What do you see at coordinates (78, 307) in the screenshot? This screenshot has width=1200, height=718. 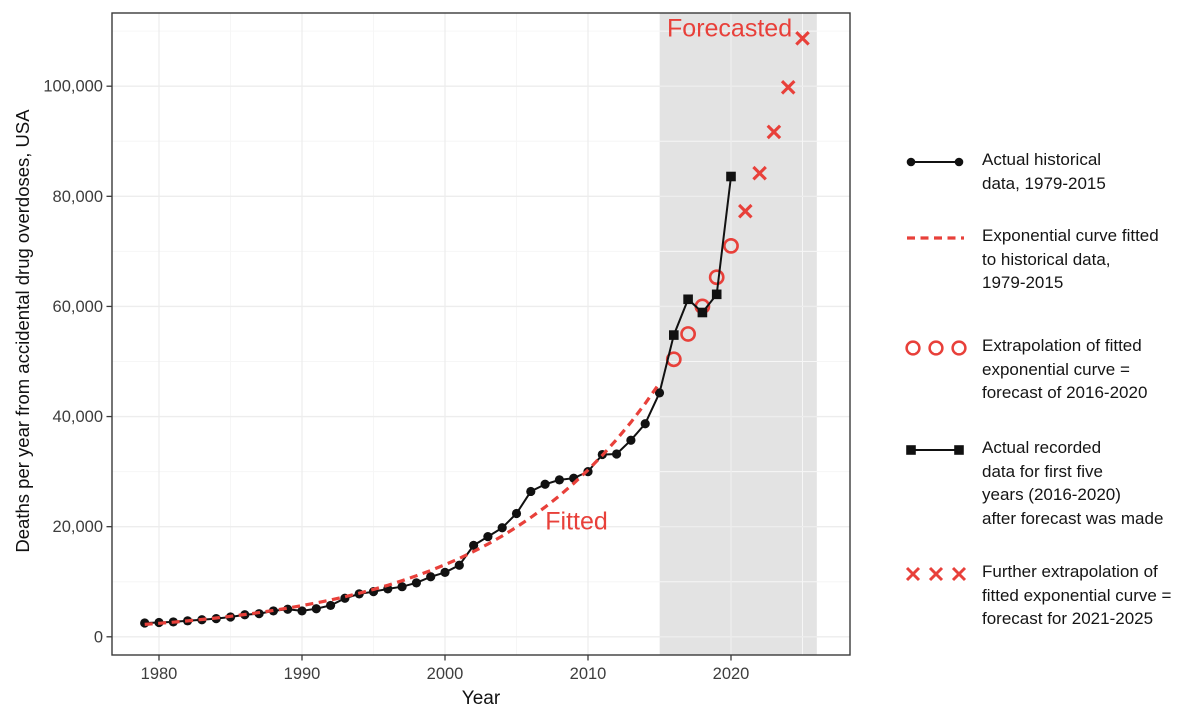 I see `y-axis-tick-label: 60,000` at bounding box center [78, 307].